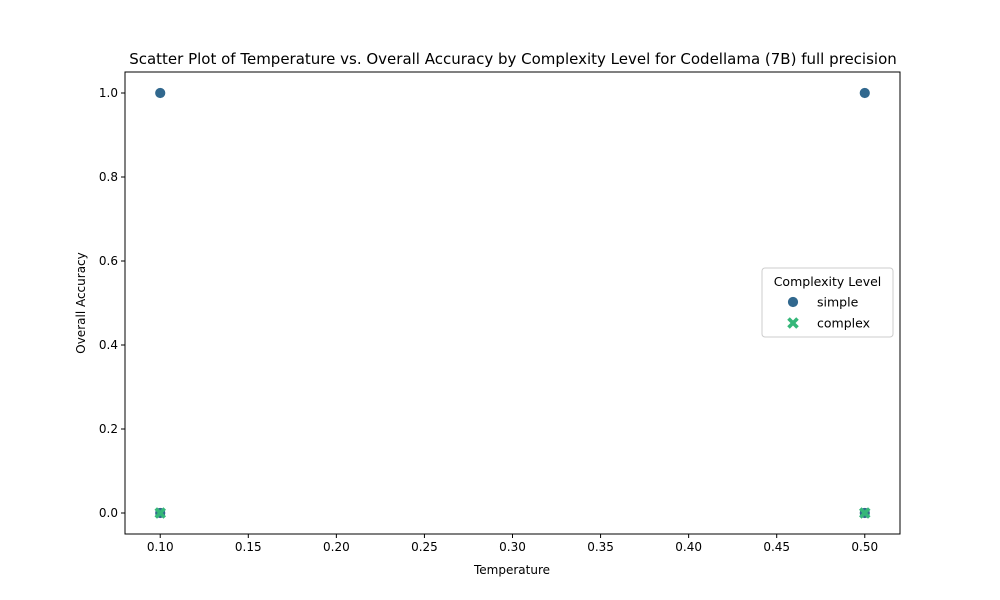  I want to click on x-tick-label: 0.40, so click(688, 547).